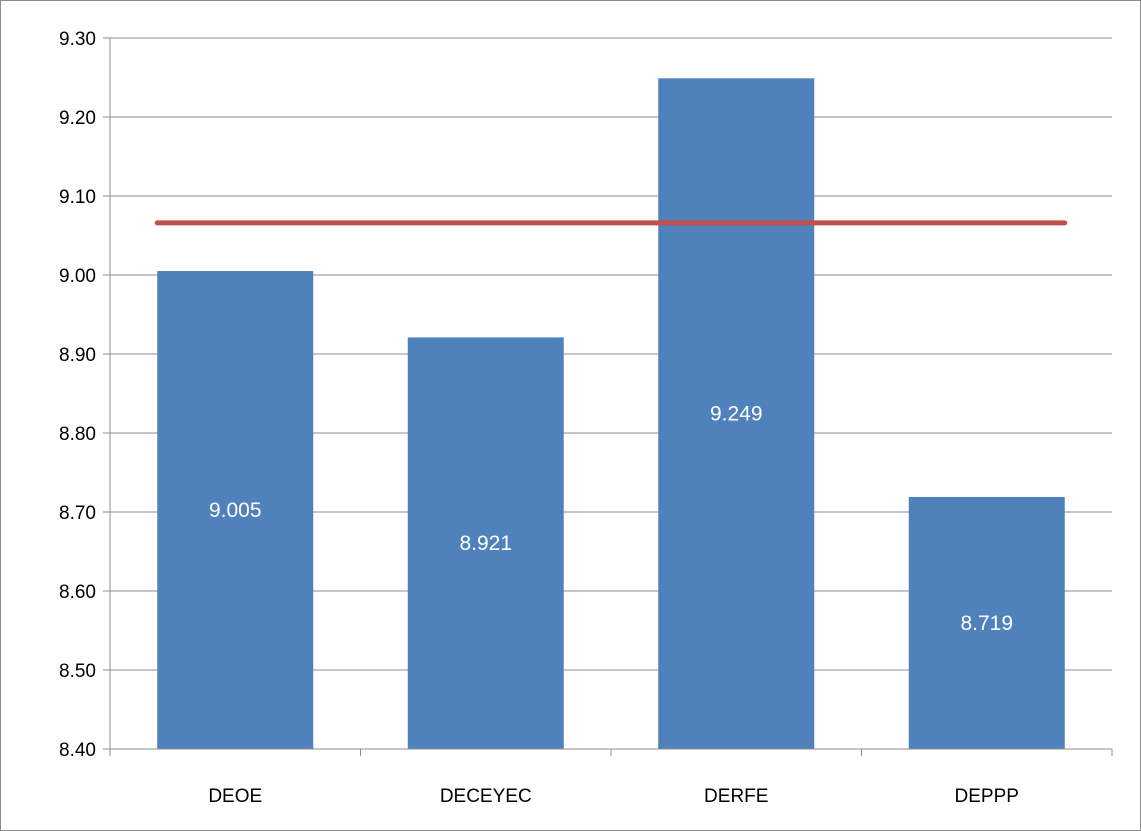  I want to click on y-tick-label: 8.50, so click(77, 671).